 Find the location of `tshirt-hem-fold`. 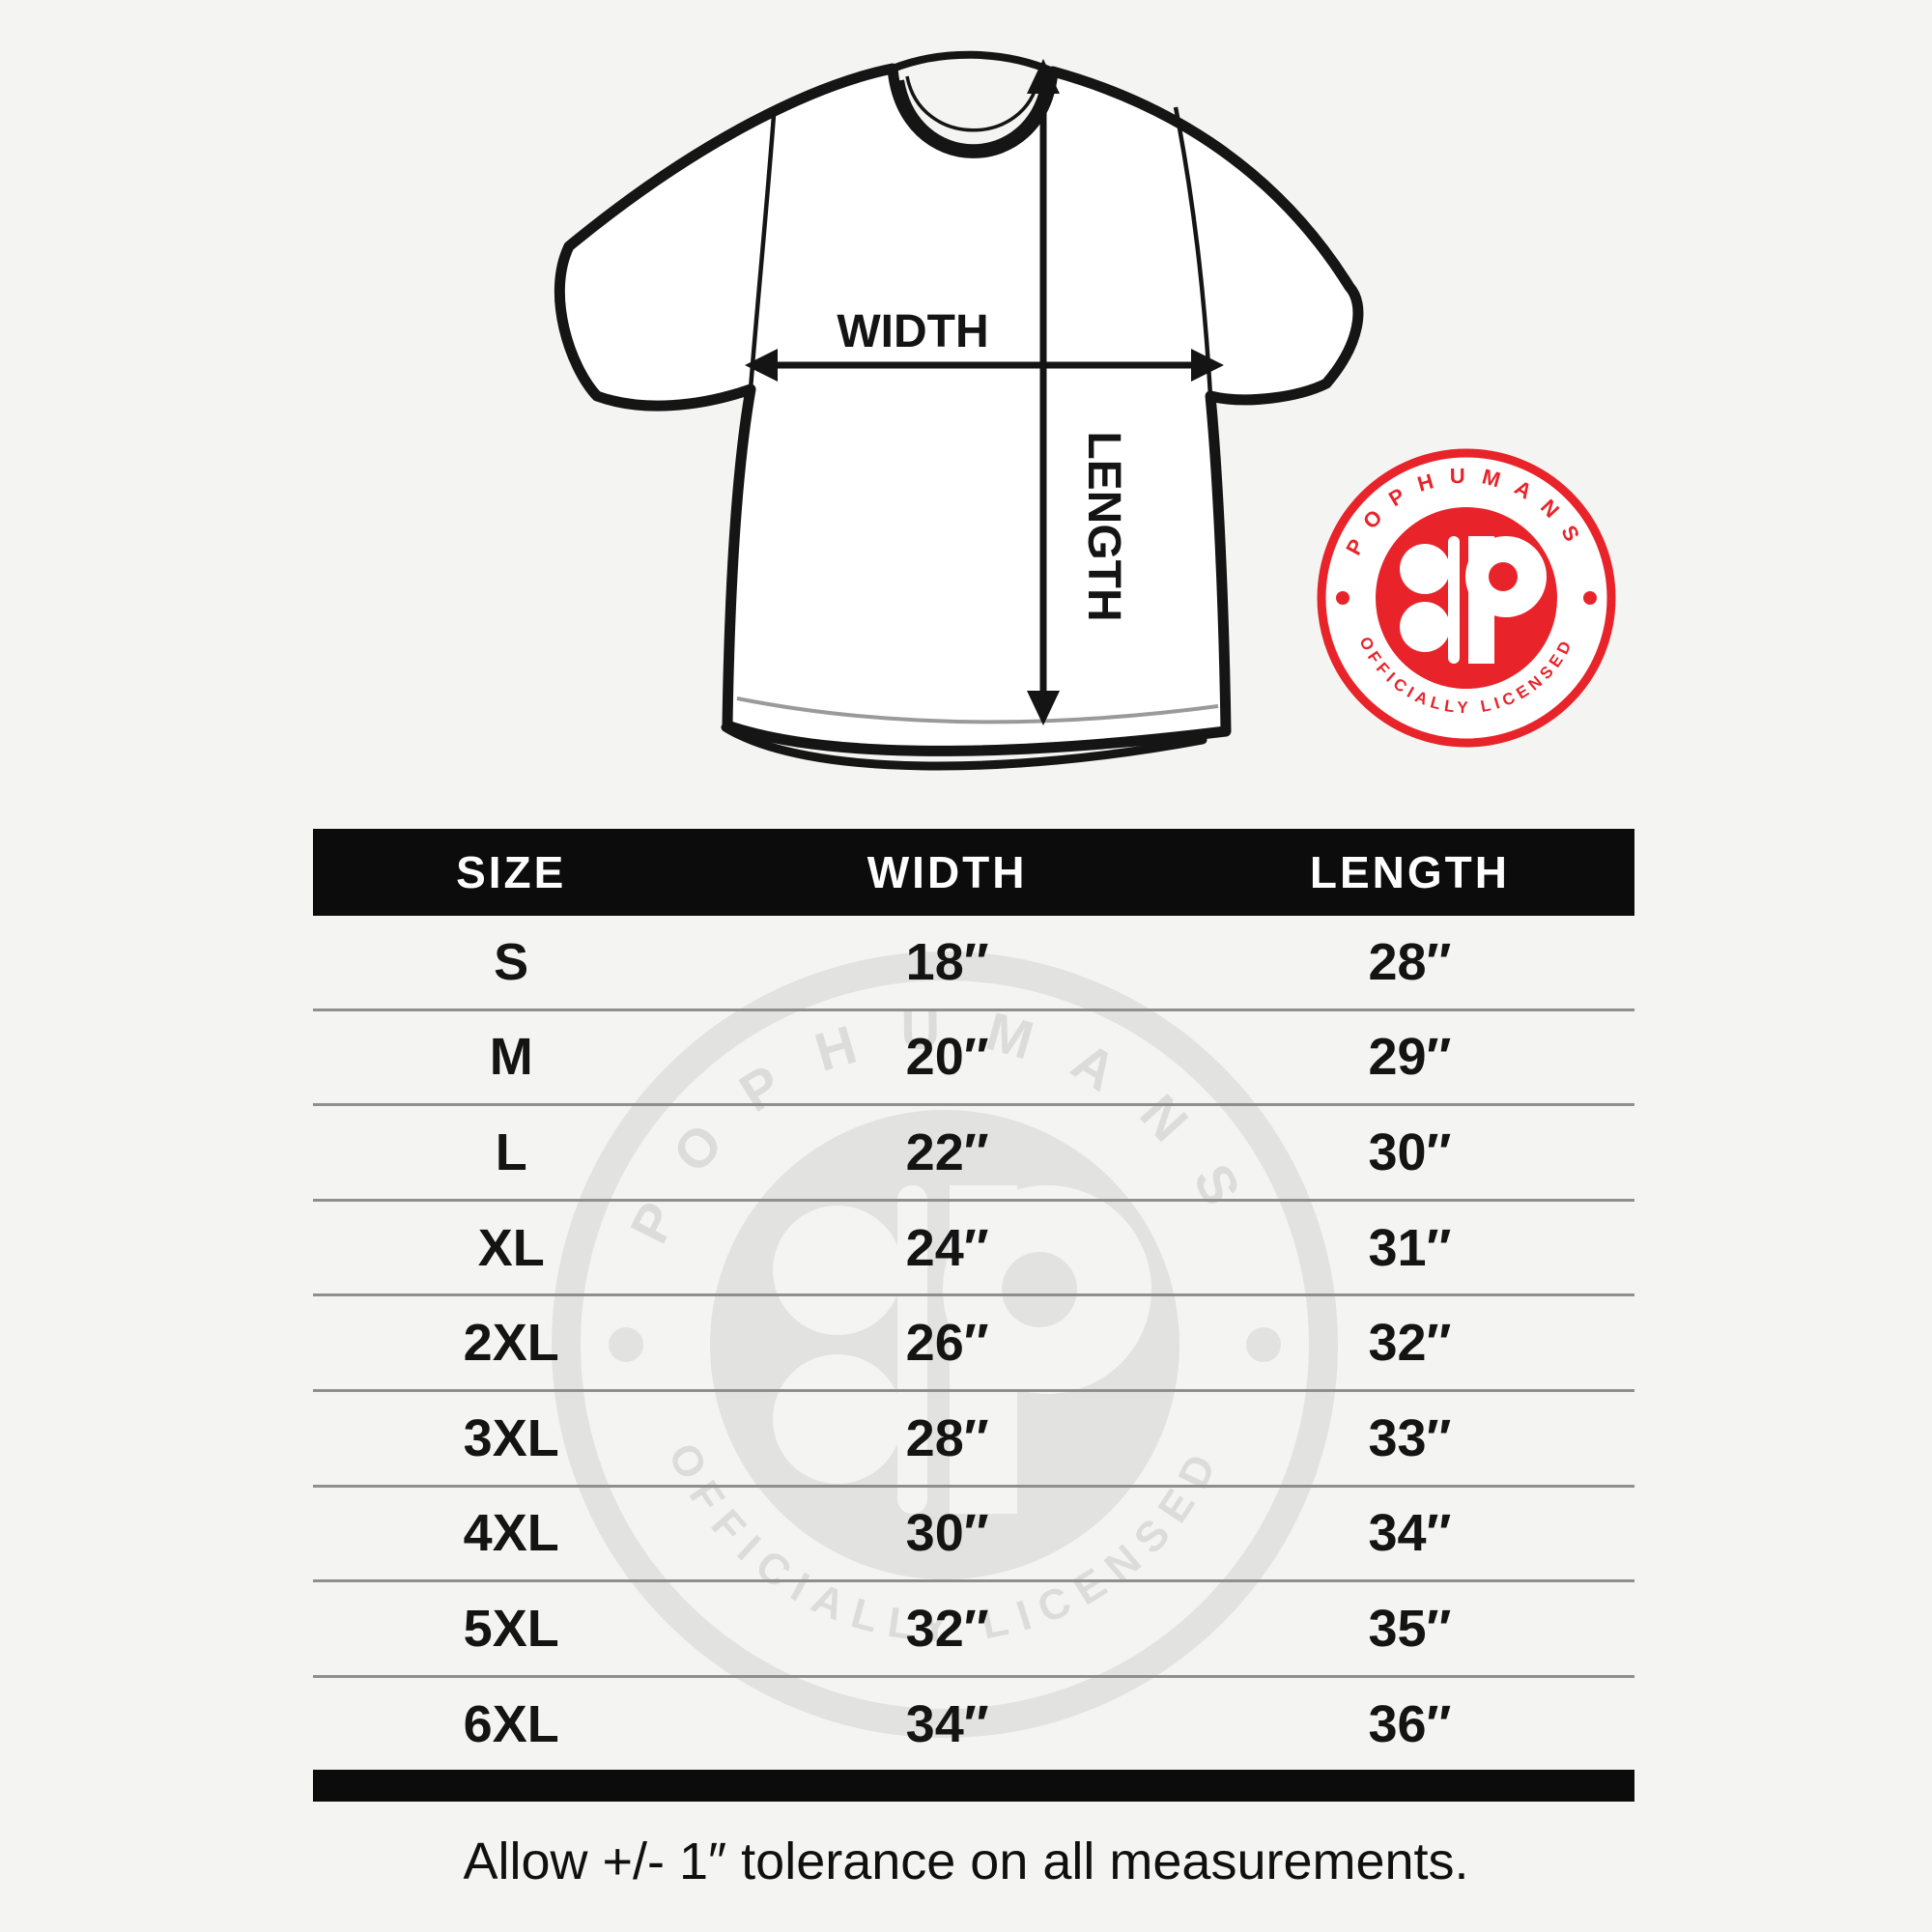

tshirt-hem-fold is located at coordinates (964, 747).